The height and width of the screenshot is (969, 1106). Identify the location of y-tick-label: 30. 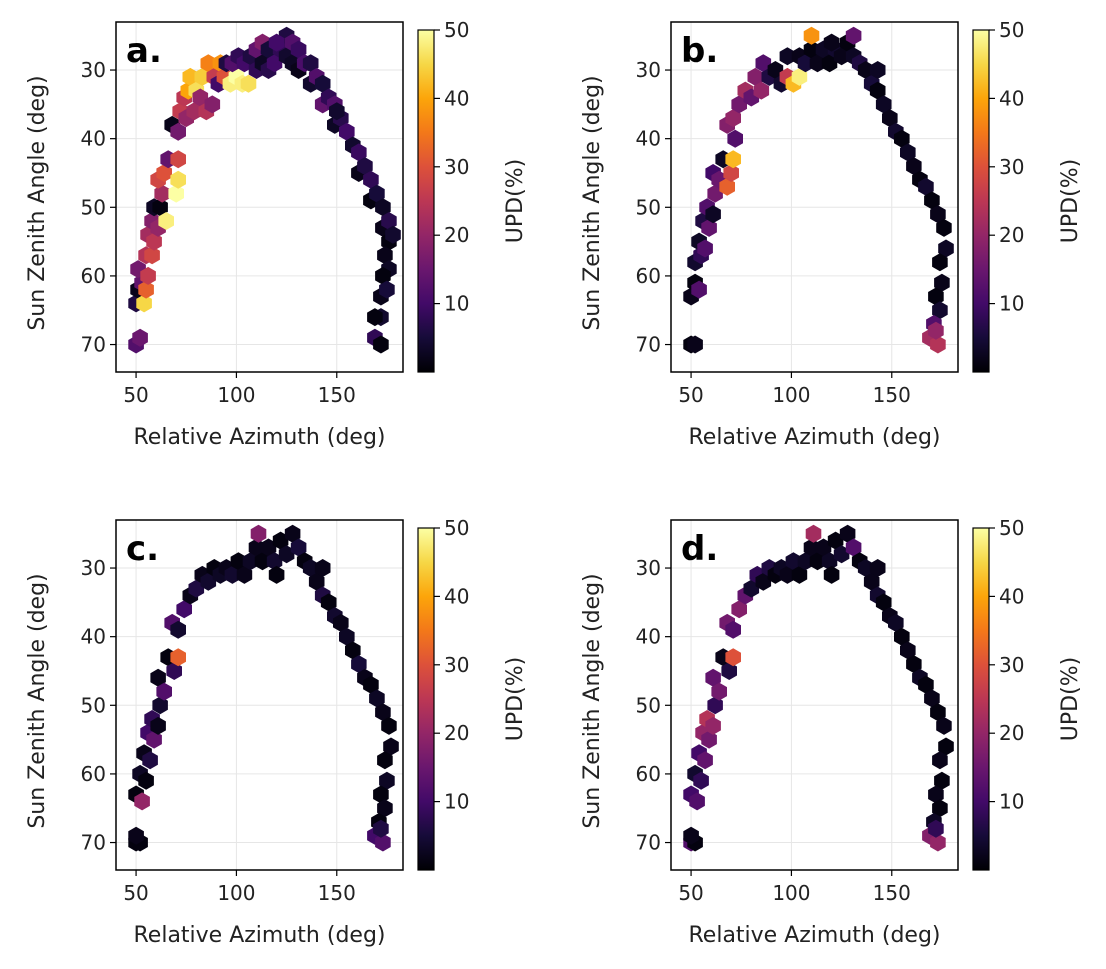
(93, 70).